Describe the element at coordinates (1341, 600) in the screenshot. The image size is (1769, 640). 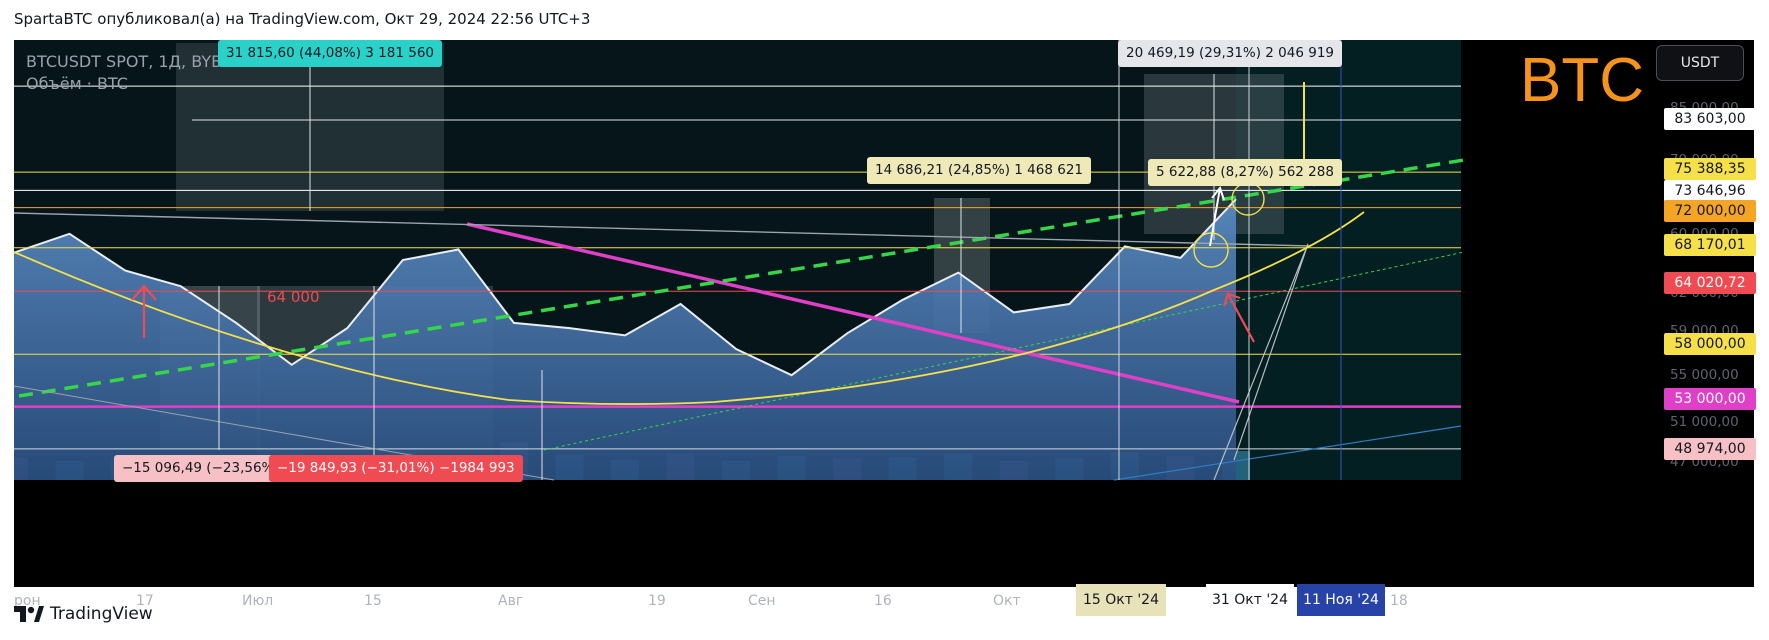
I see `time-marker-nov11: 11 Ноя '24` at that location.